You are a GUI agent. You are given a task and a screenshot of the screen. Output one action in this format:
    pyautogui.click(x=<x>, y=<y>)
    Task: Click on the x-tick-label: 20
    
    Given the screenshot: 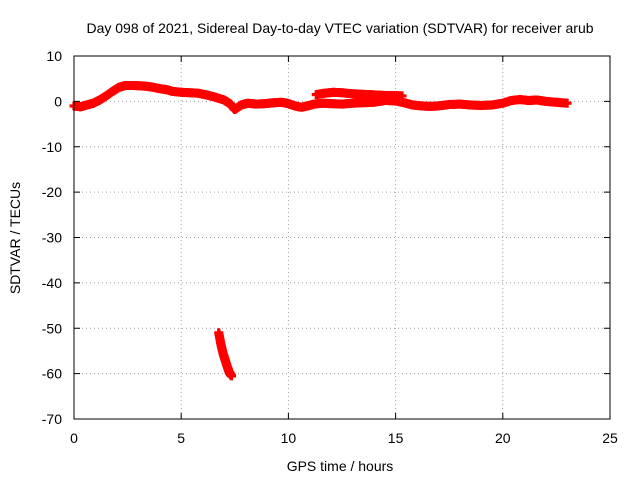 What is the action you would take?
    pyautogui.click(x=503, y=438)
    